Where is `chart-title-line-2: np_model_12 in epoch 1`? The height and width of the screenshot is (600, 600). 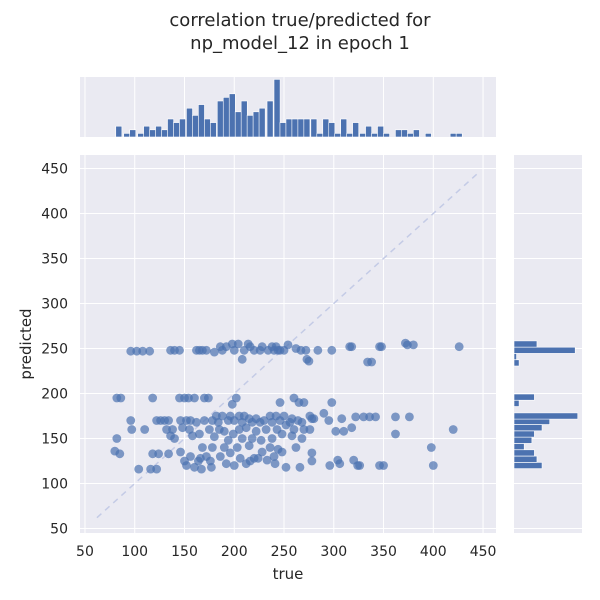 chart-title-line-2: np_model_12 in epoch 1 is located at coordinates (300, 43).